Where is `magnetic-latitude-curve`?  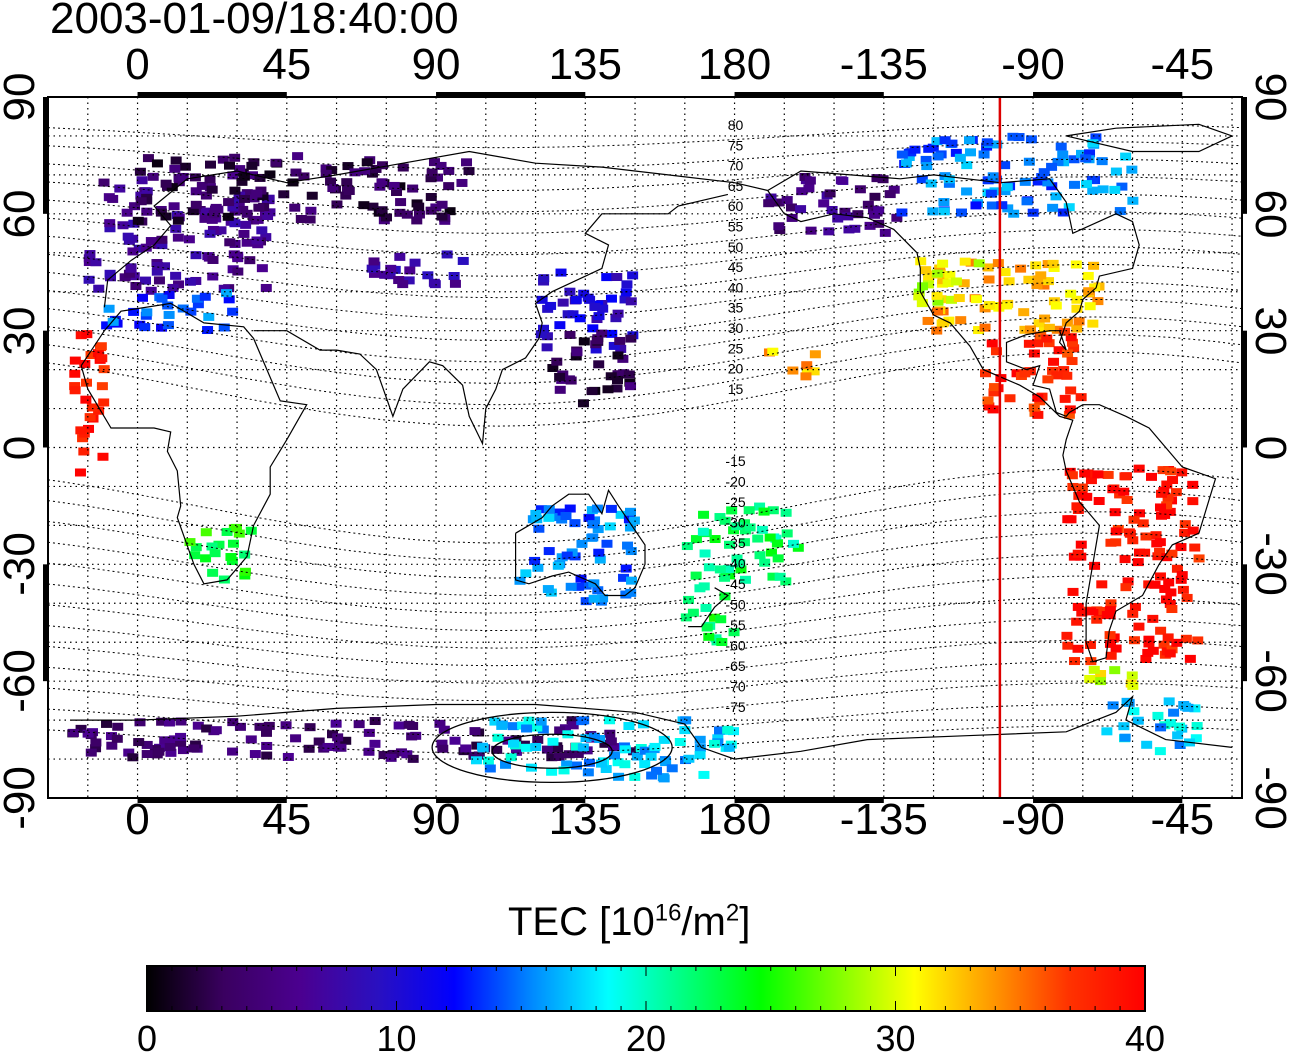 magnetic-latitude-curve is located at coordinates (645, 739).